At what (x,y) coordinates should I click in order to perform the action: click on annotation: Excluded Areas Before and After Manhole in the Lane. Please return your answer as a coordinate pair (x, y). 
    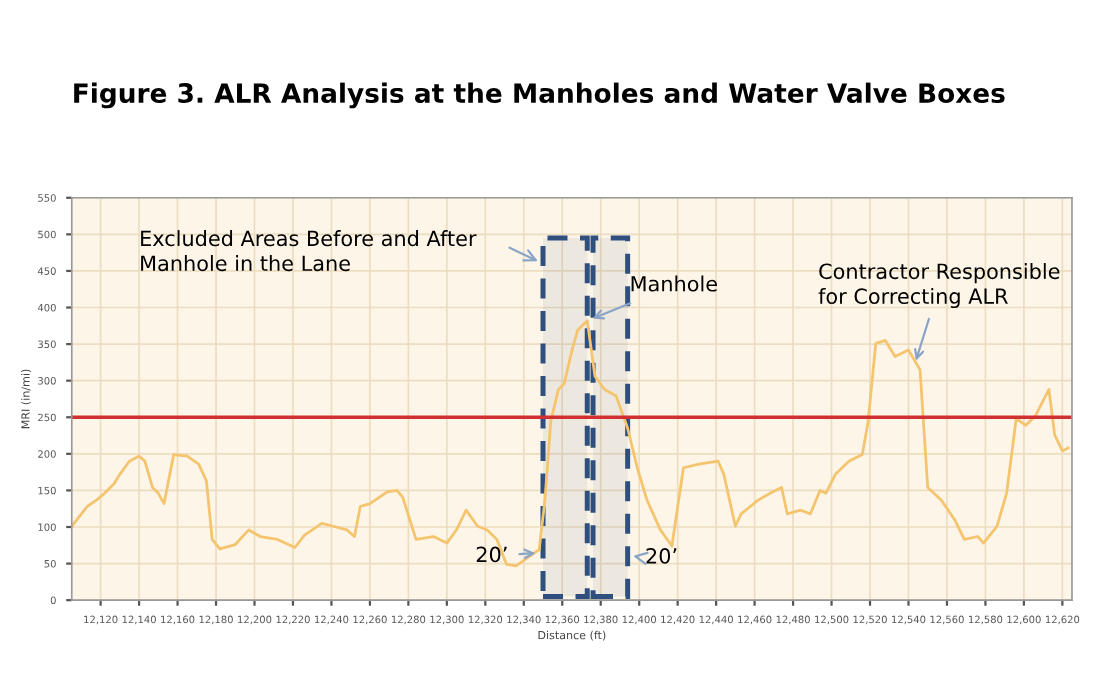
    Looking at the image, I should click on (309, 251).